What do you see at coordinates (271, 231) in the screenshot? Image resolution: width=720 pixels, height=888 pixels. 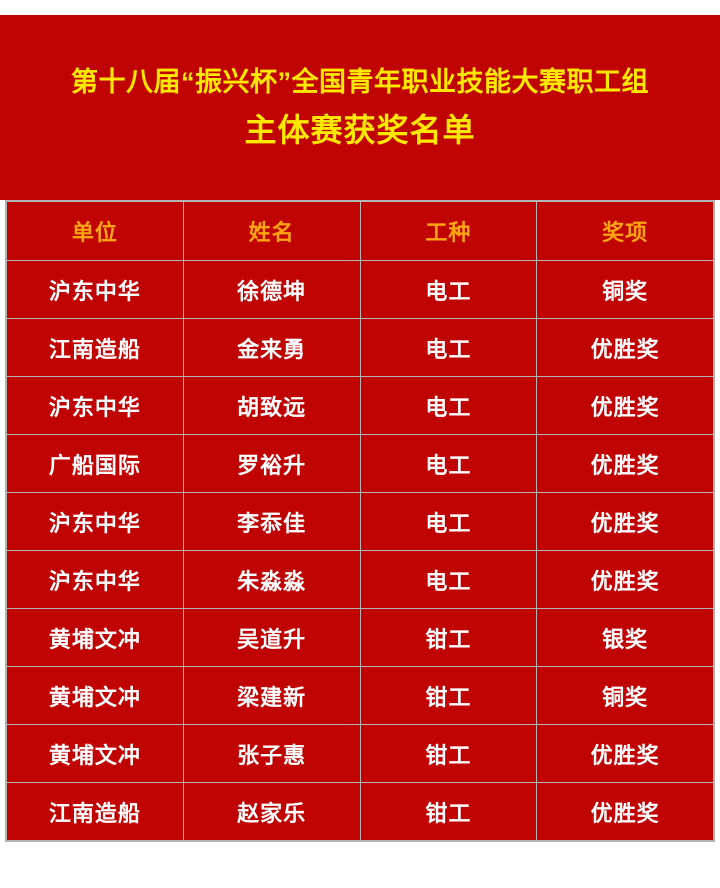 I see `column-header-name: 姓名` at bounding box center [271, 231].